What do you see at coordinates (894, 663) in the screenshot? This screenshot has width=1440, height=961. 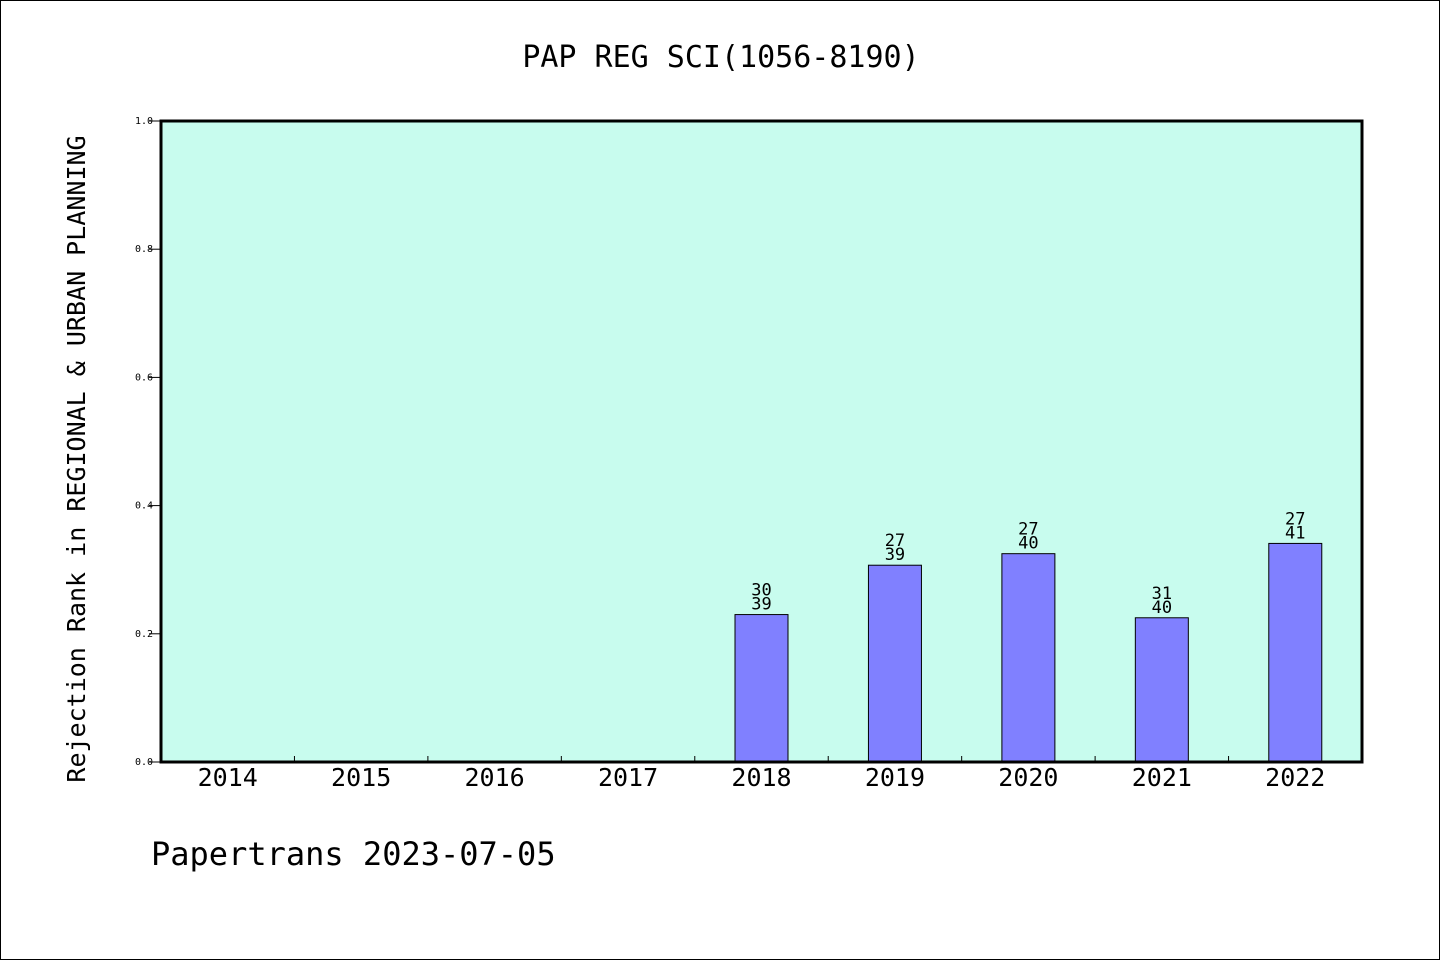 I see `bar-2019` at bounding box center [894, 663].